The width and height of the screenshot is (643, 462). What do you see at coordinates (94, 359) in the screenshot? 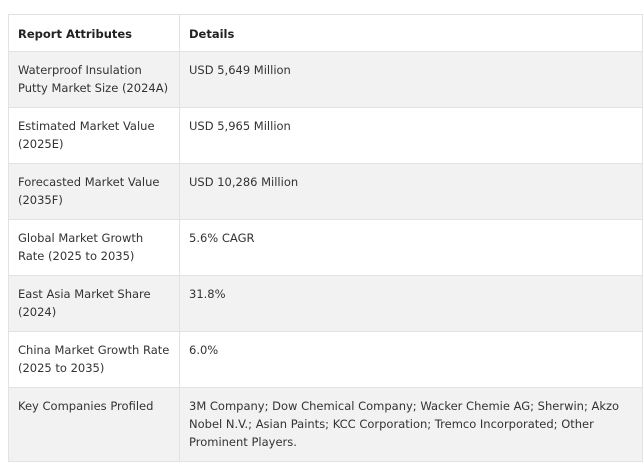
I see `attribute-cell: China Market Growth Rate (2025 to 2035)` at bounding box center [94, 359].